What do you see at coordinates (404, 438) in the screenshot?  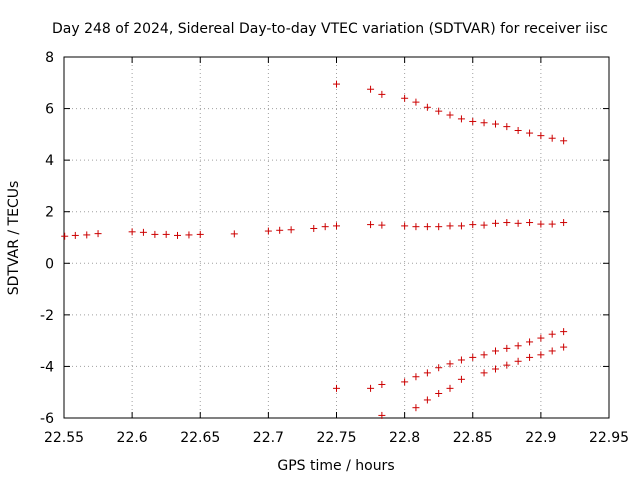 I see `x-tick-label: 22.8` at bounding box center [404, 438].